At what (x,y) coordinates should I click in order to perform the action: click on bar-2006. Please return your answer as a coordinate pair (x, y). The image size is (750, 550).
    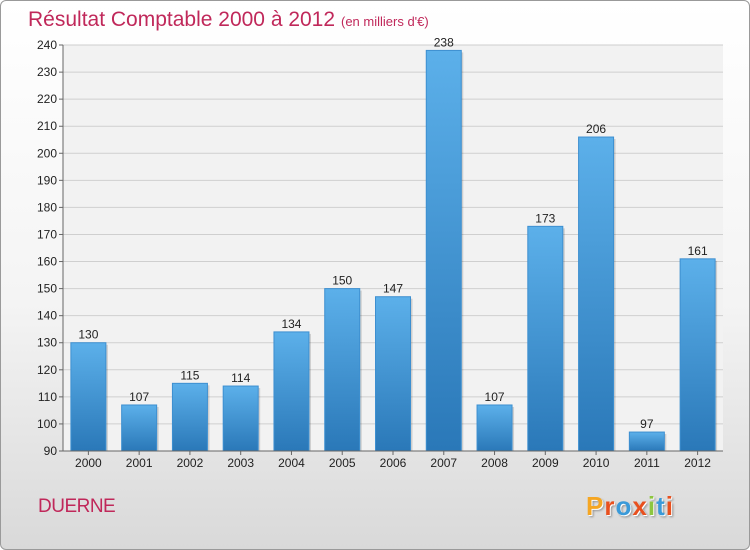
    Looking at the image, I should click on (393, 374).